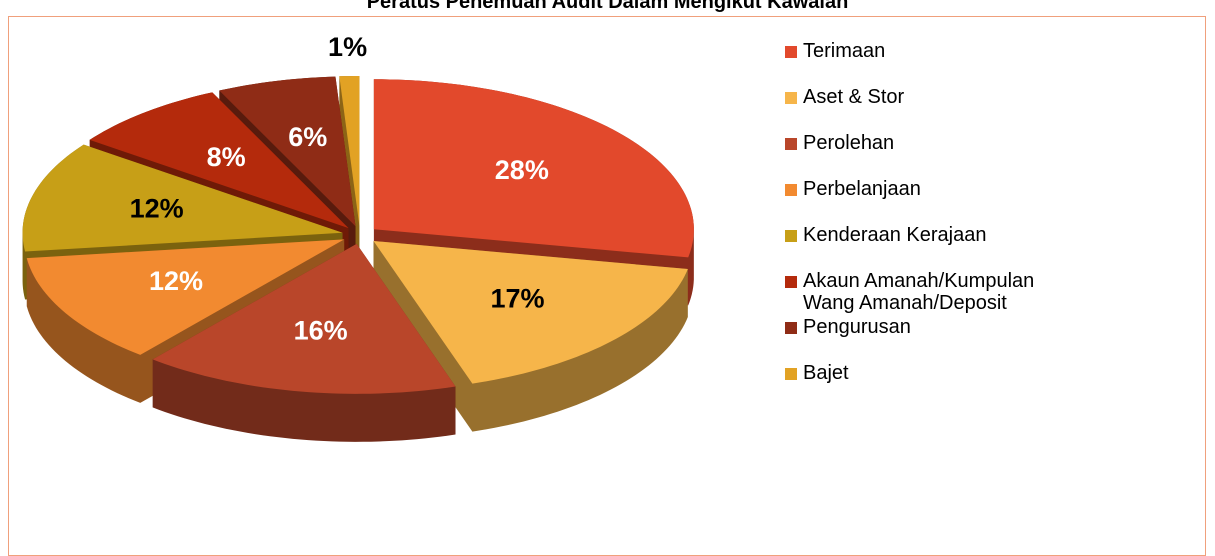 Image resolution: width=1215 pixels, height=556 pixels. I want to click on legend-label: Perolehan, so click(849, 143).